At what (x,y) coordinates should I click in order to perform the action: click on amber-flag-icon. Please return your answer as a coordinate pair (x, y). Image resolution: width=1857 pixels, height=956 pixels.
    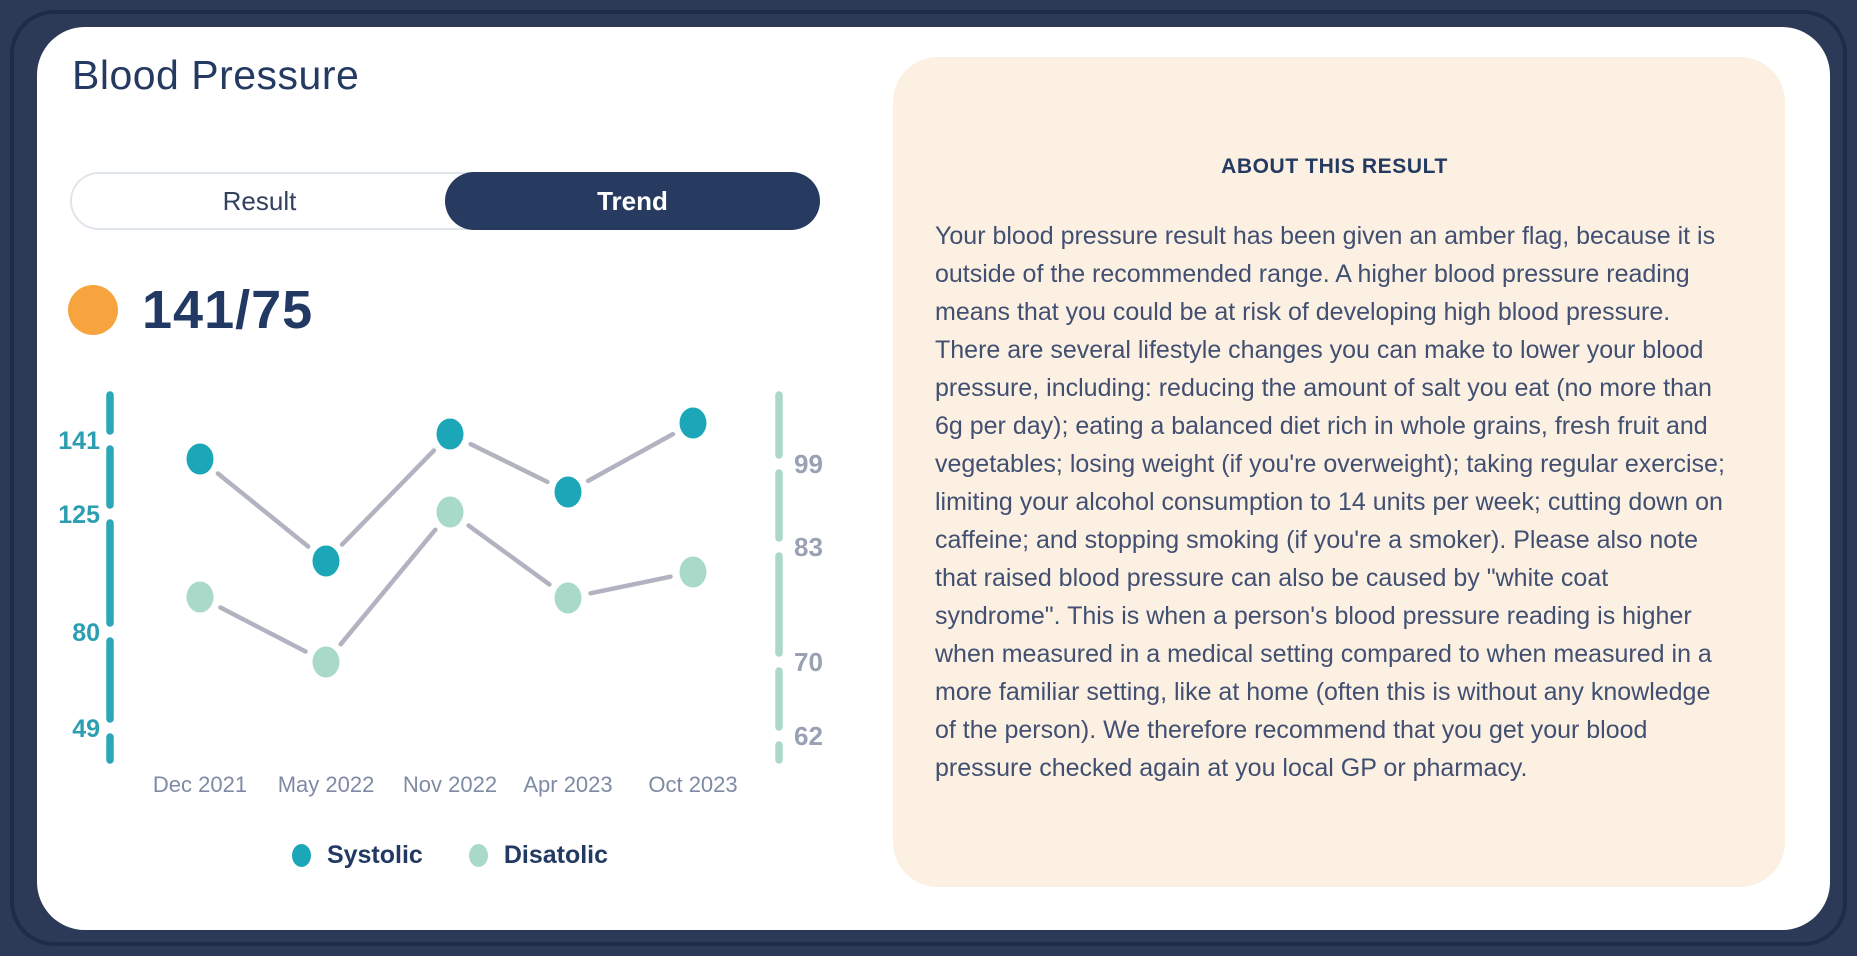
    Looking at the image, I should click on (93, 310).